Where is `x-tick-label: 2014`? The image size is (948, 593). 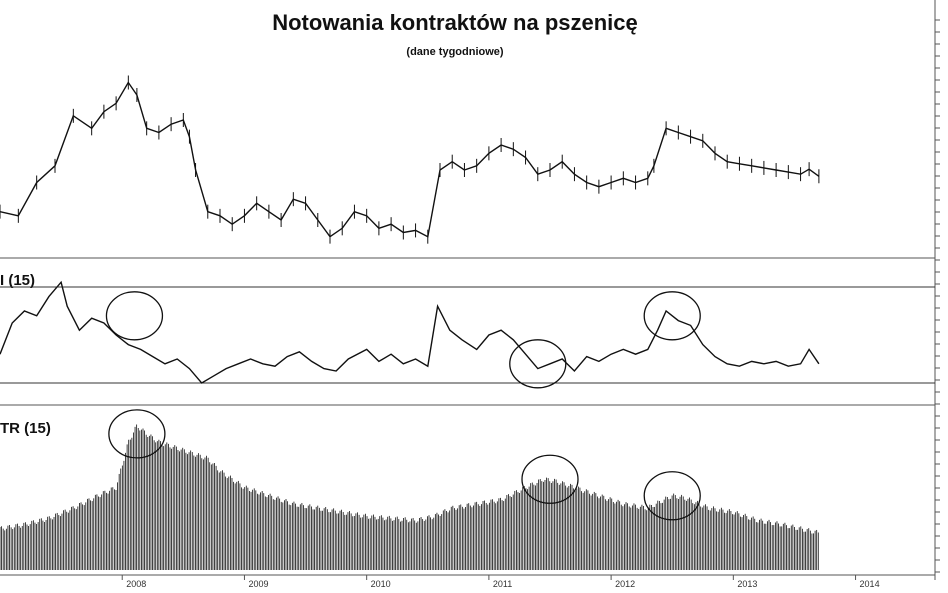 x-tick-label: 2014 is located at coordinates (870, 584).